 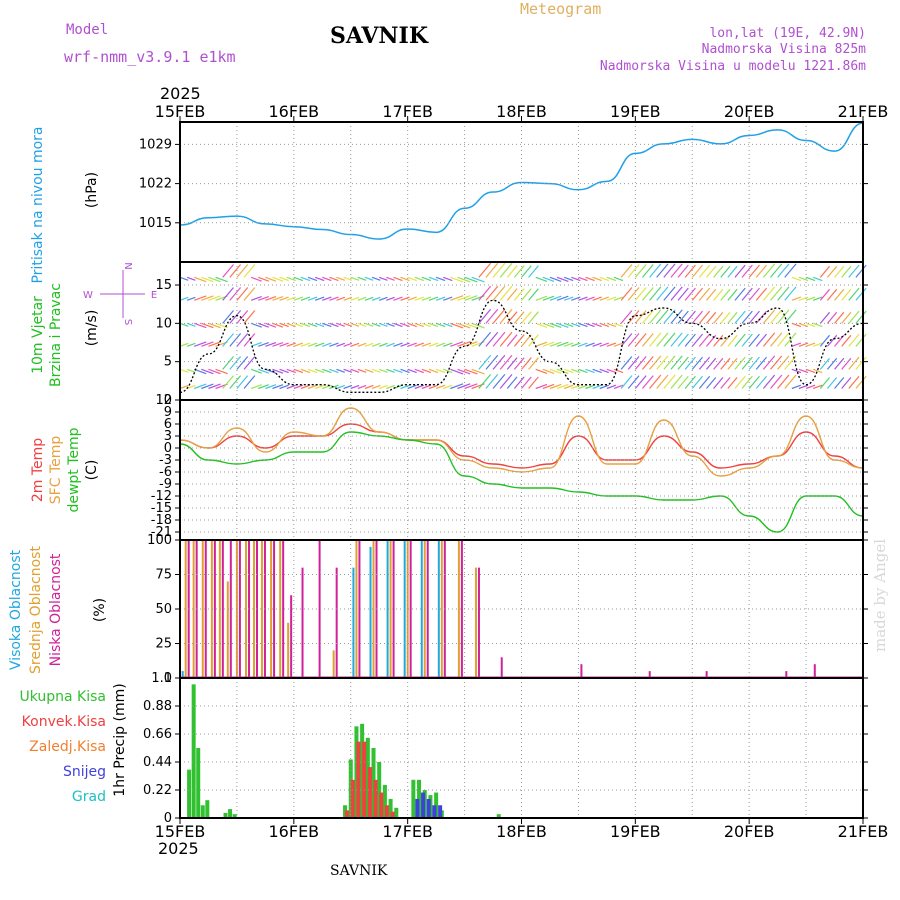 I want to click on cloud-ylabel: Srednja Oblacnost, so click(x=36, y=610).